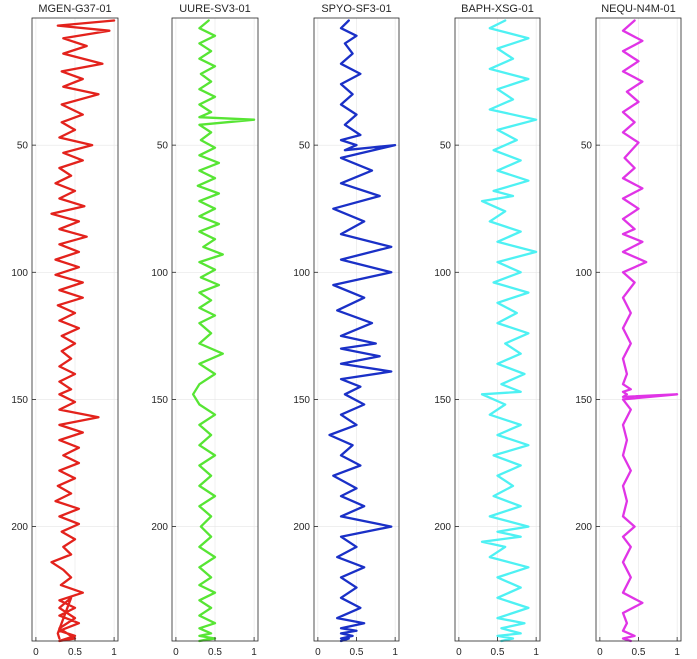 The image size is (697, 659). I want to click on panel-title: UURE-SV3-01, so click(215, 9).